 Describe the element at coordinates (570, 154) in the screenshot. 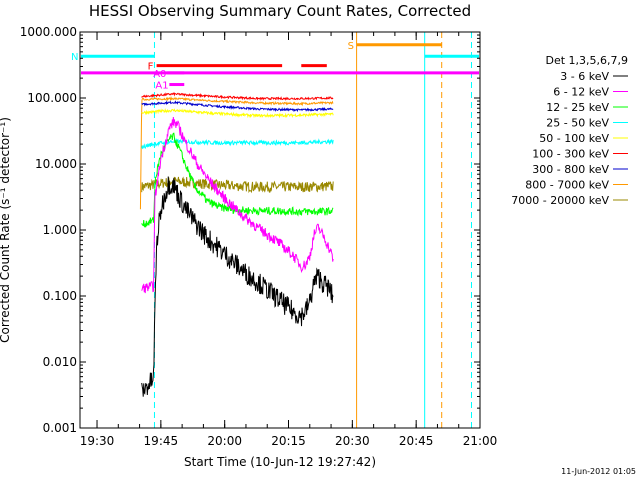

I see `legend-entry-label: 100 - 300 keV` at that location.